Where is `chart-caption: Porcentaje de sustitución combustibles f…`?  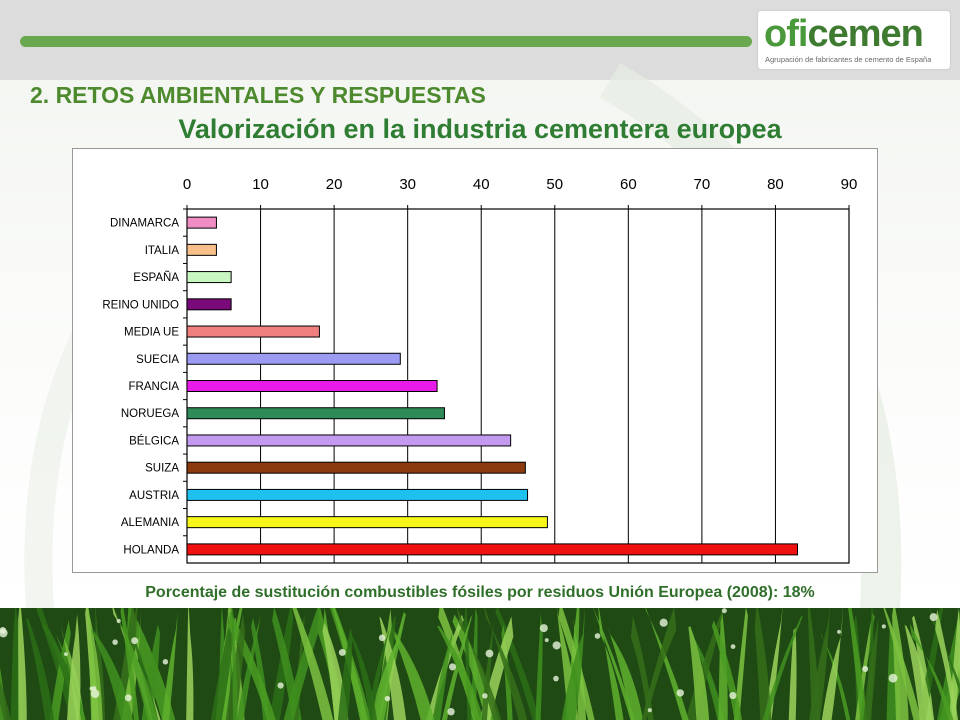
chart-caption: Porcentaje de sustitución combustibles f… is located at coordinates (480, 592).